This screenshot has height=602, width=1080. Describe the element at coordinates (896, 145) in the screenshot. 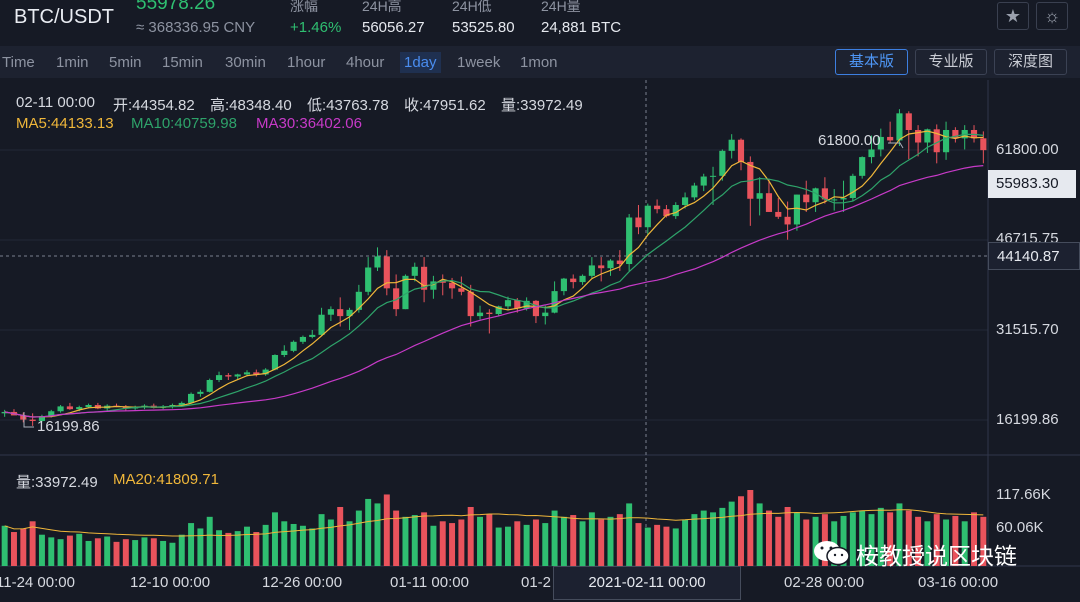

I see `max-marker-pointer` at that location.